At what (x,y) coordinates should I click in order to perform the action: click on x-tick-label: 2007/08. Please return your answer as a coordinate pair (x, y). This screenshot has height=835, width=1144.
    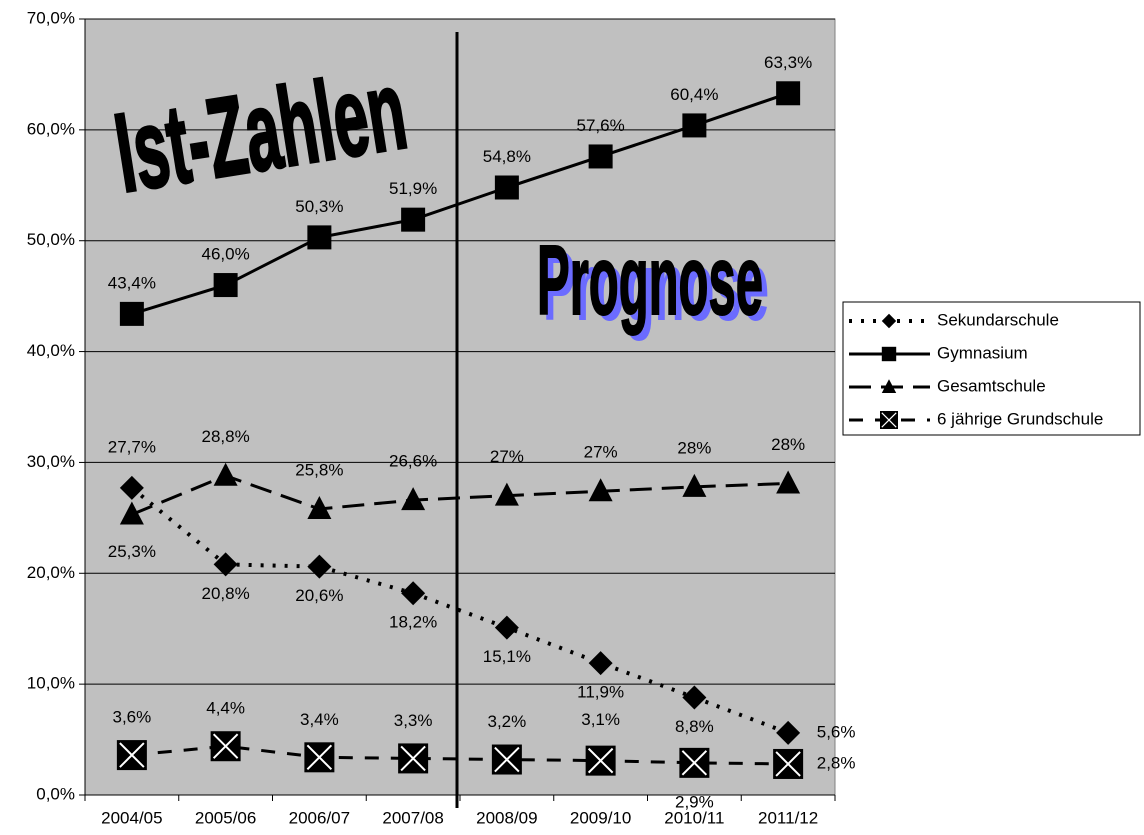
    Looking at the image, I should click on (412, 817).